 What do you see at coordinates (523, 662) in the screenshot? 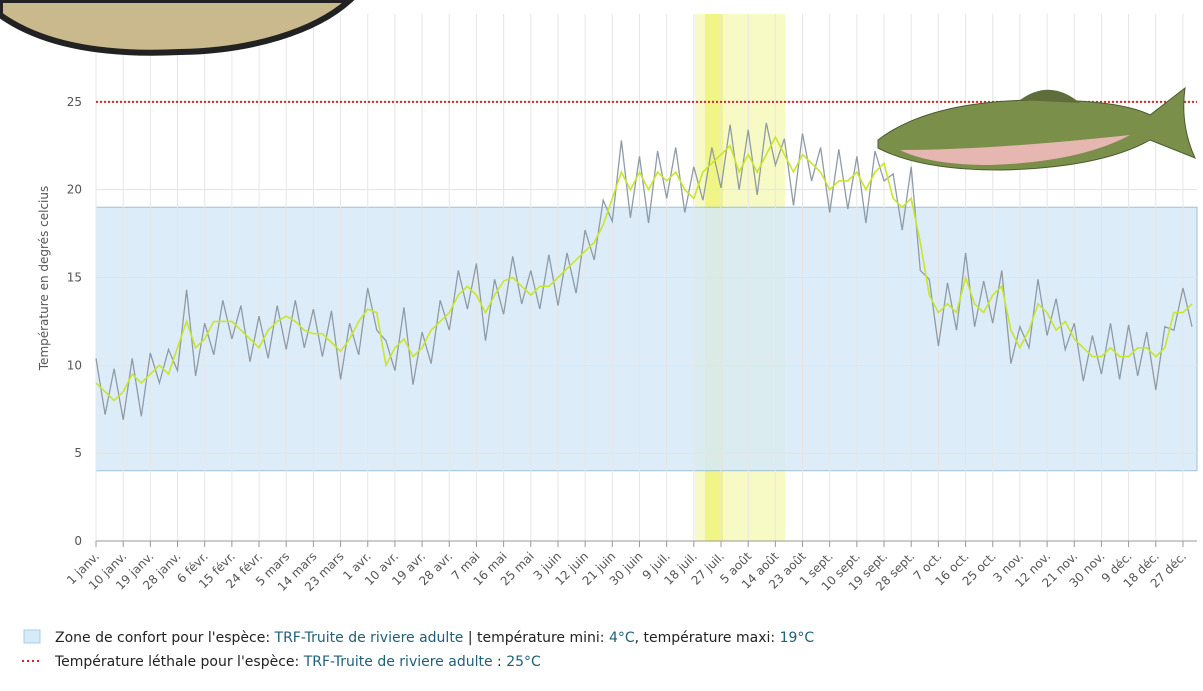
I see `legend-value: 25°C` at bounding box center [523, 662].